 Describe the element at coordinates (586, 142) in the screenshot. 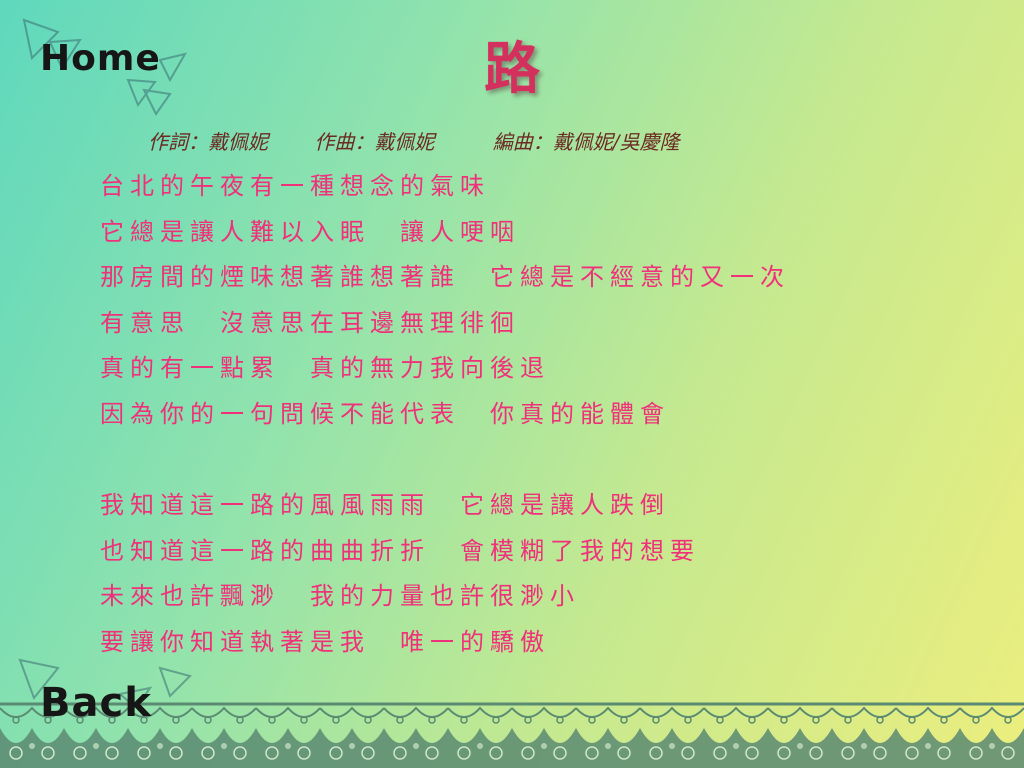

I see `arranger-credit: 編曲：戴佩妮/吳慶隆` at that location.